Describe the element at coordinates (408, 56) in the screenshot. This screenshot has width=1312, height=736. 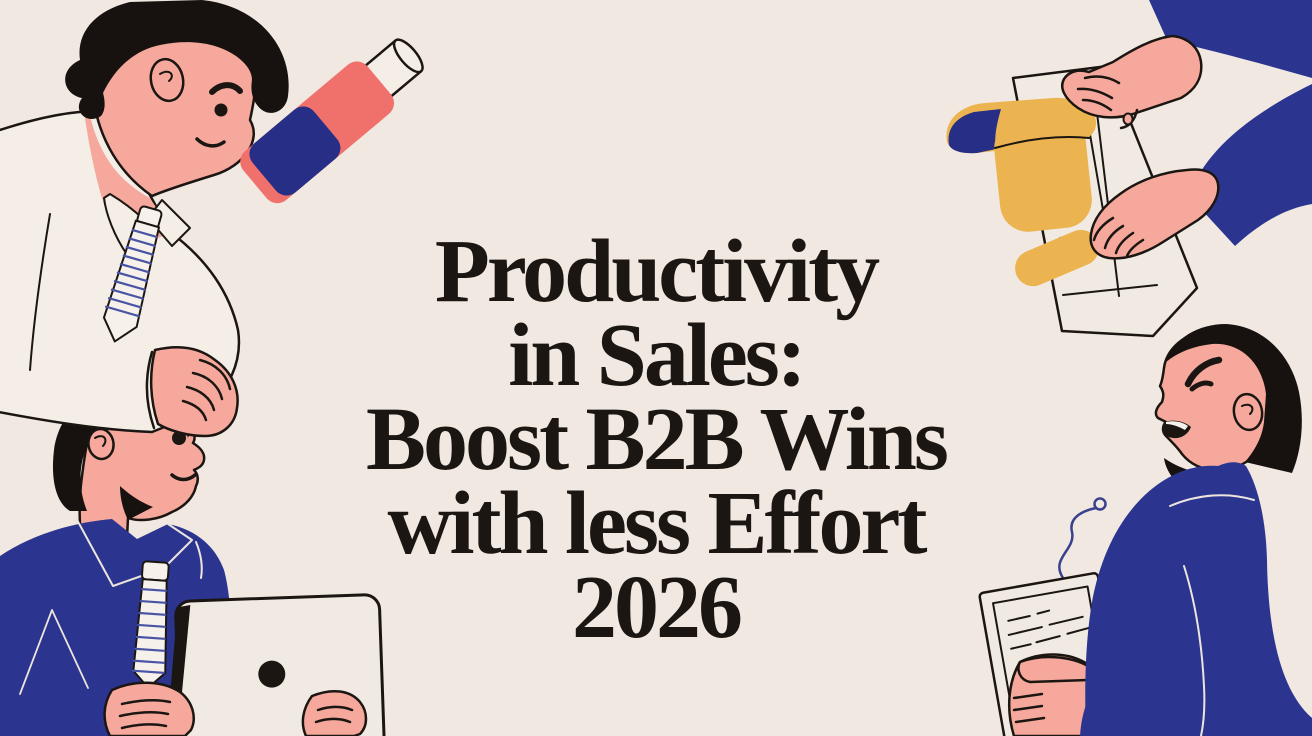
I see `marker-cap-top` at that location.